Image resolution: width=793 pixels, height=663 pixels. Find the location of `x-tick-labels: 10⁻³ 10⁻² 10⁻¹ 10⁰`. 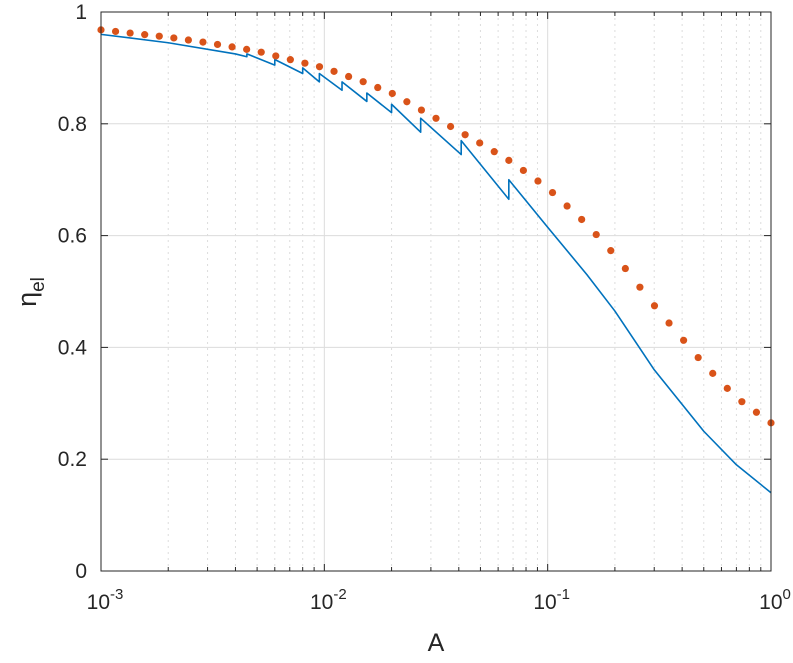

x-tick-labels: 10⁻³ 10⁻² 10⁻¹ 10⁰ is located at coordinates (439, 600).